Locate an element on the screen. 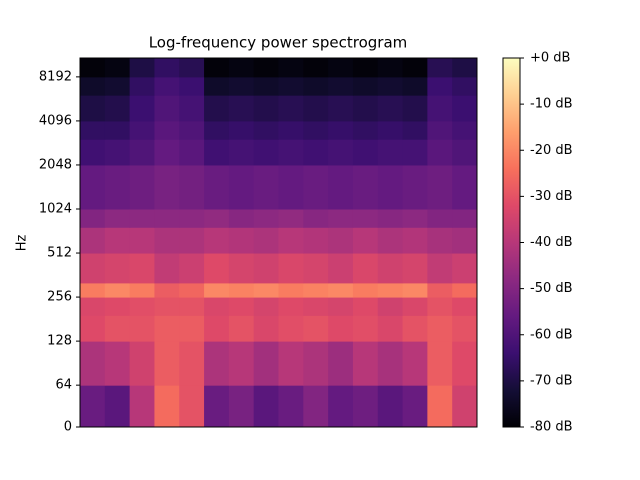  y-tick-label: 1024 is located at coordinates (55, 208).